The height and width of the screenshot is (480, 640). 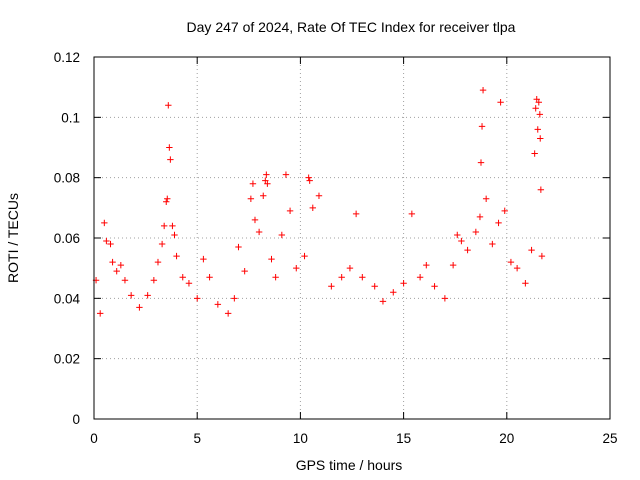 I want to click on y-tick-label: 0, so click(x=76, y=419).